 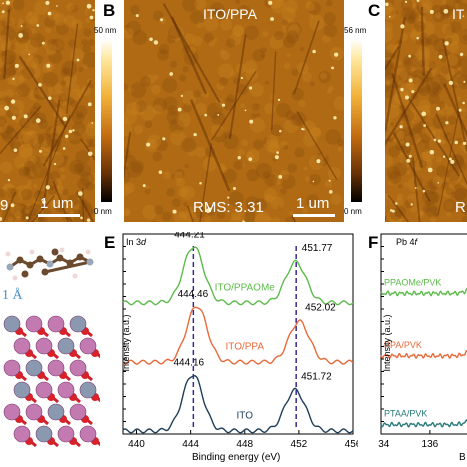 What do you see at coordinates (12, 295) in the screenshot?
I see `panel-d-distance-label: 1 Å` at bounding box center [12, 295].